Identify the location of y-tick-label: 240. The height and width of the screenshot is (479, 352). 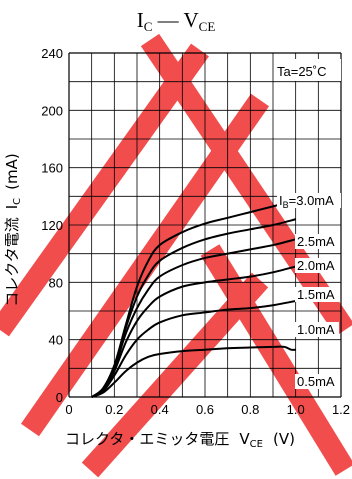
(52, 53).